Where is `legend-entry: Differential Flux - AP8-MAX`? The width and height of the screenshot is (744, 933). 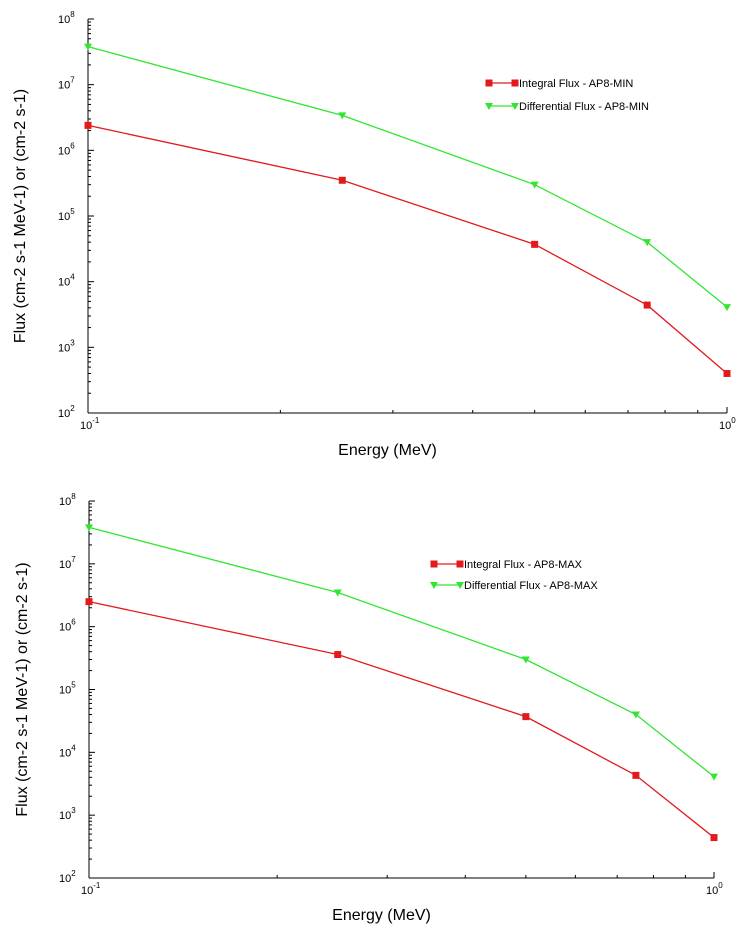 legend-entry: Differential Flux - AP8-MAX is located at coordinates (514, 586).